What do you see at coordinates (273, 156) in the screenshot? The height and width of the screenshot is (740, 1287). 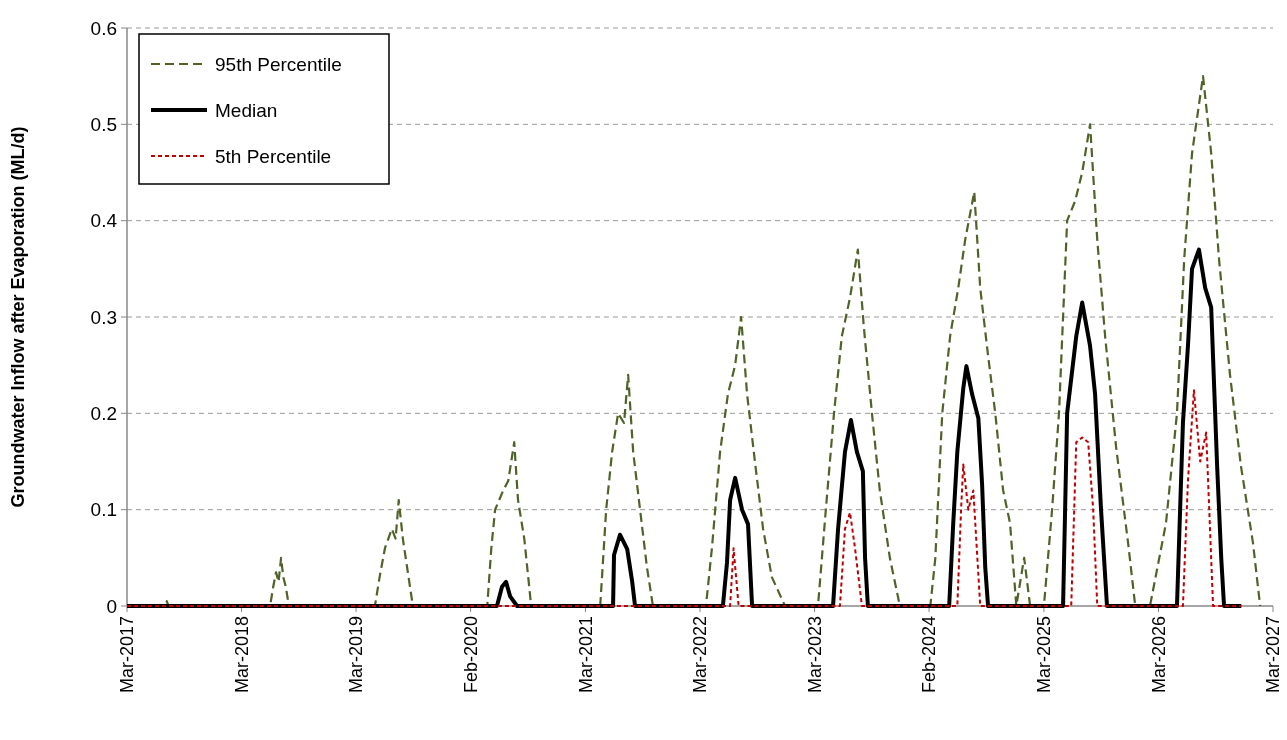 I see `legend-label: 5th Percentile` at bounding box center [273, 156].